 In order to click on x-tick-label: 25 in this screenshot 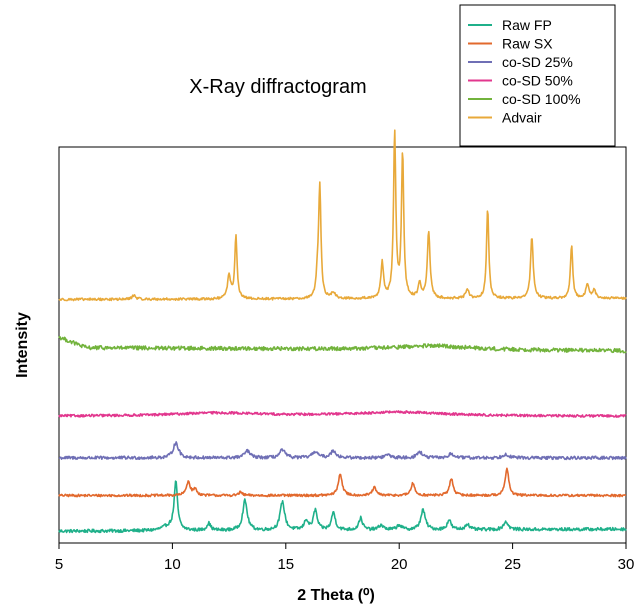, I will do `click(512, 564)`.